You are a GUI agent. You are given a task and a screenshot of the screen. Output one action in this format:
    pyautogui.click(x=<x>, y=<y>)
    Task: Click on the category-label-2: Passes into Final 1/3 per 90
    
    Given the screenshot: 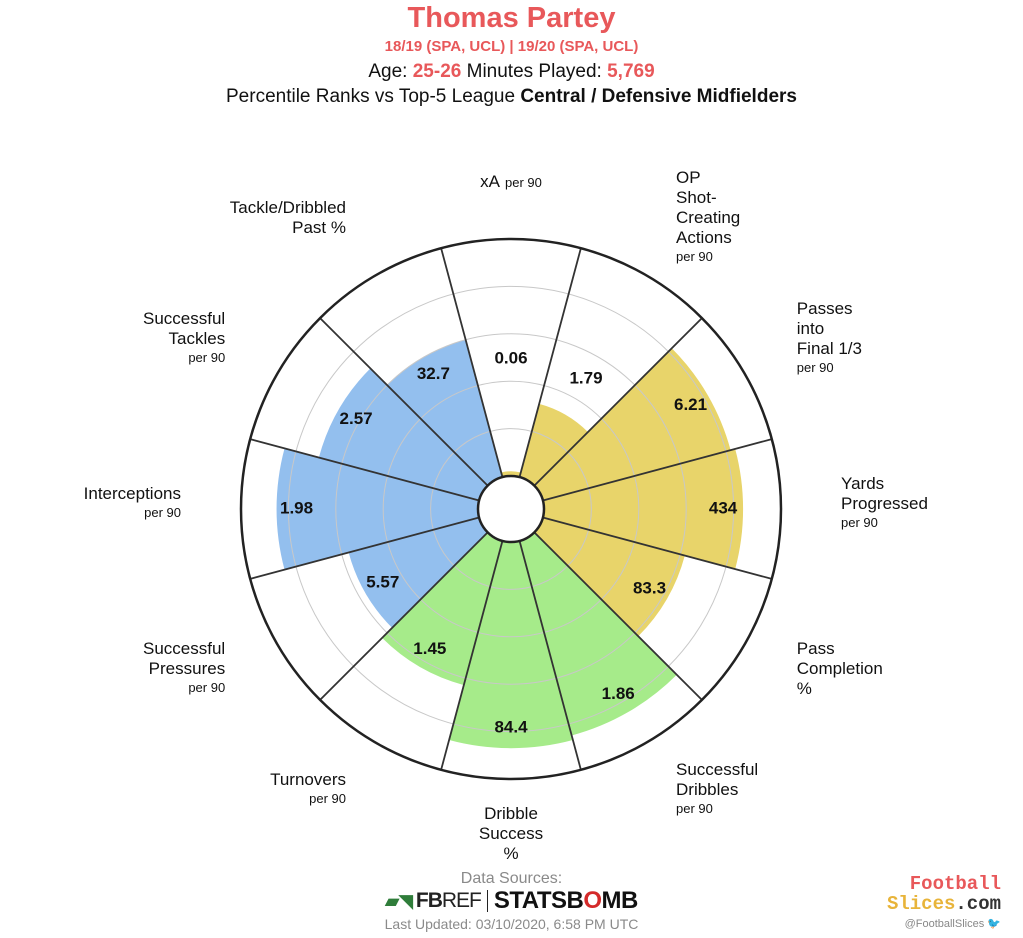 What is the action you would take?
    pyautogui.click(x=829, y=337)
    